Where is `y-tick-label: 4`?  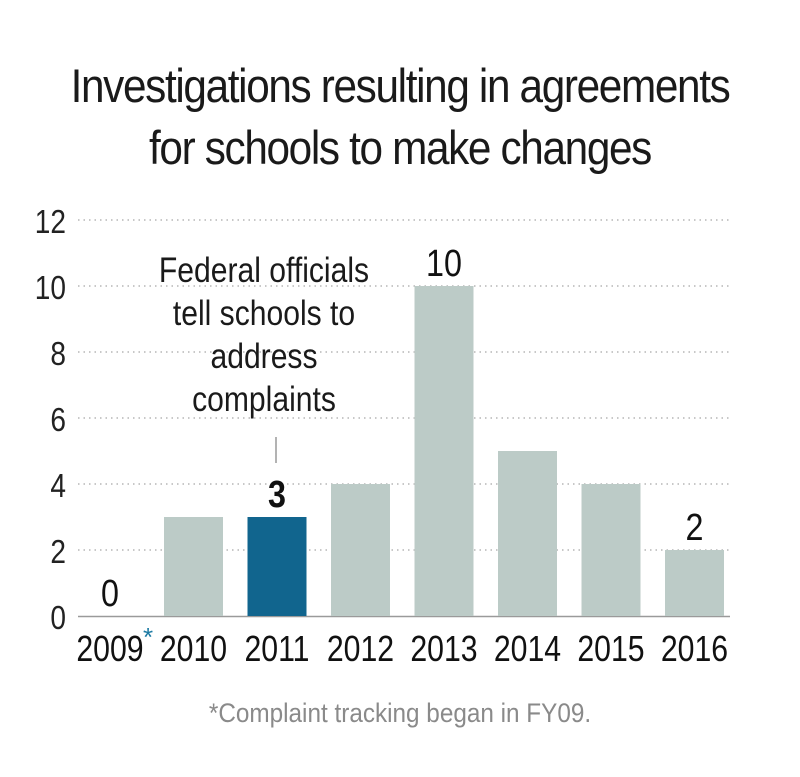
y-tick-label: 4 is located at coordinates (58, 486).